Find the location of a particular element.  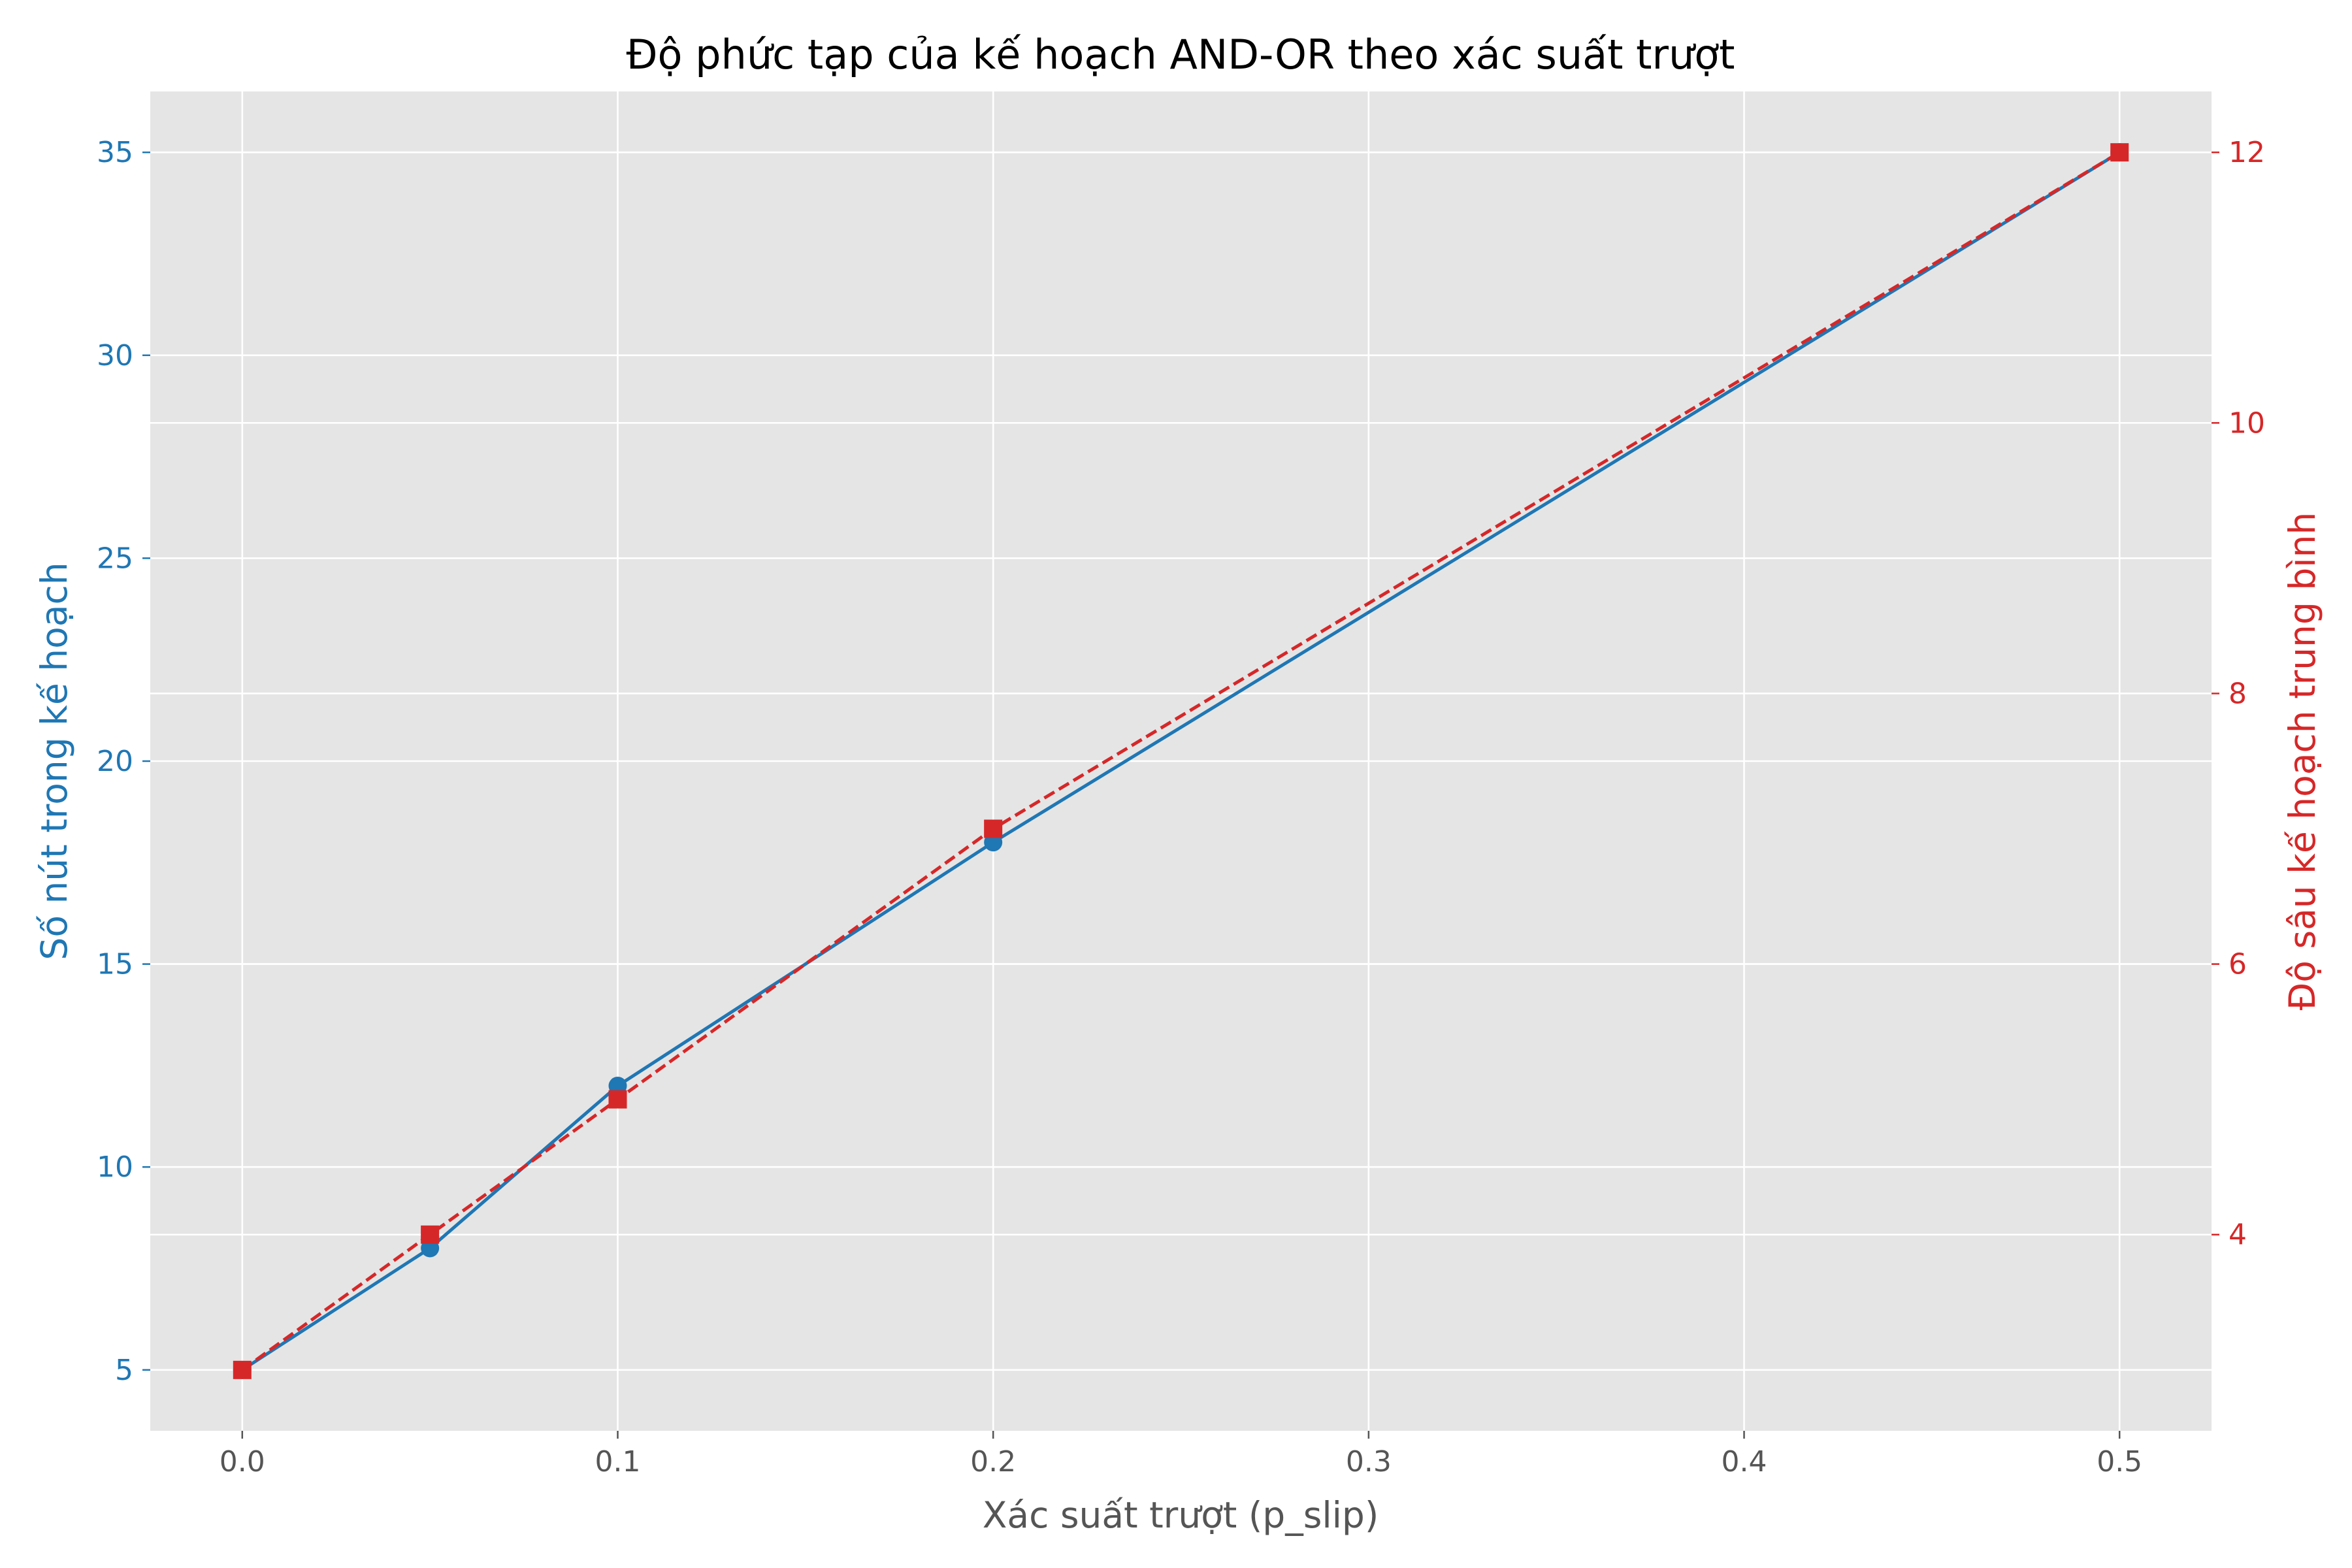

x-axis-ticks: 0.0 0.1 0.2 0.3 0.4 0.5 is located at coordinates (1181, 1454).